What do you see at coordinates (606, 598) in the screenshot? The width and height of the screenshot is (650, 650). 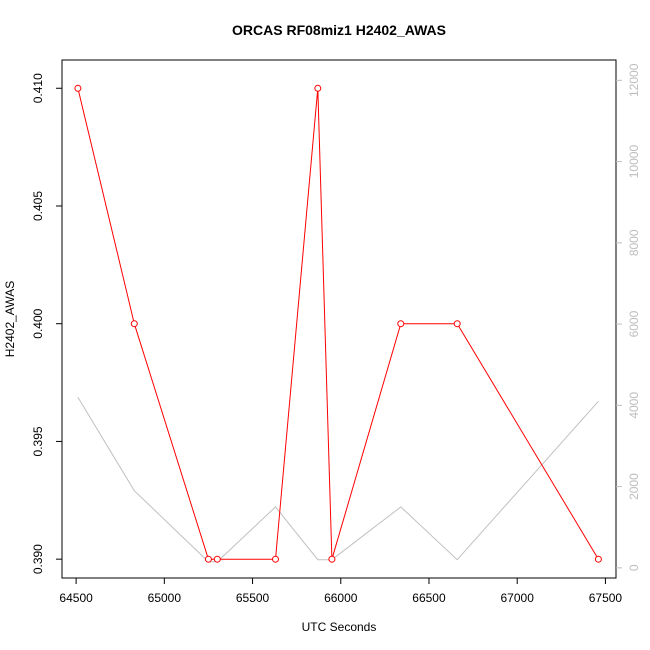 I see `x-tick-label: 67500` at bounding box center [606, 598].